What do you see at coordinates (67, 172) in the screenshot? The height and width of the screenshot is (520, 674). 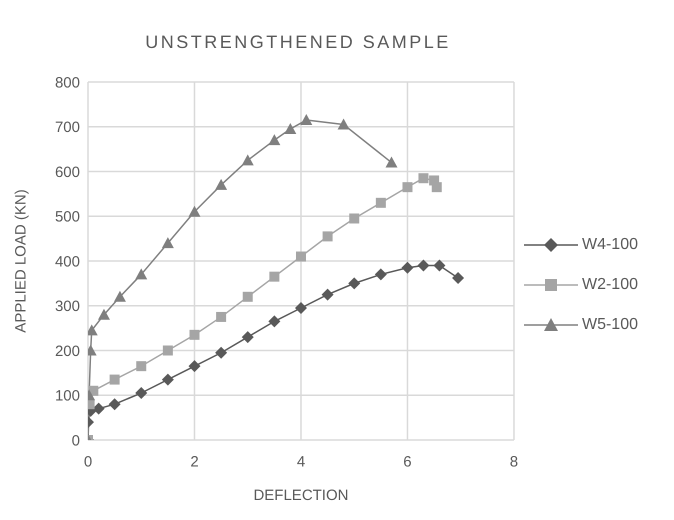 I see `y-tick-label: 600` at bounding box center [67, 172].